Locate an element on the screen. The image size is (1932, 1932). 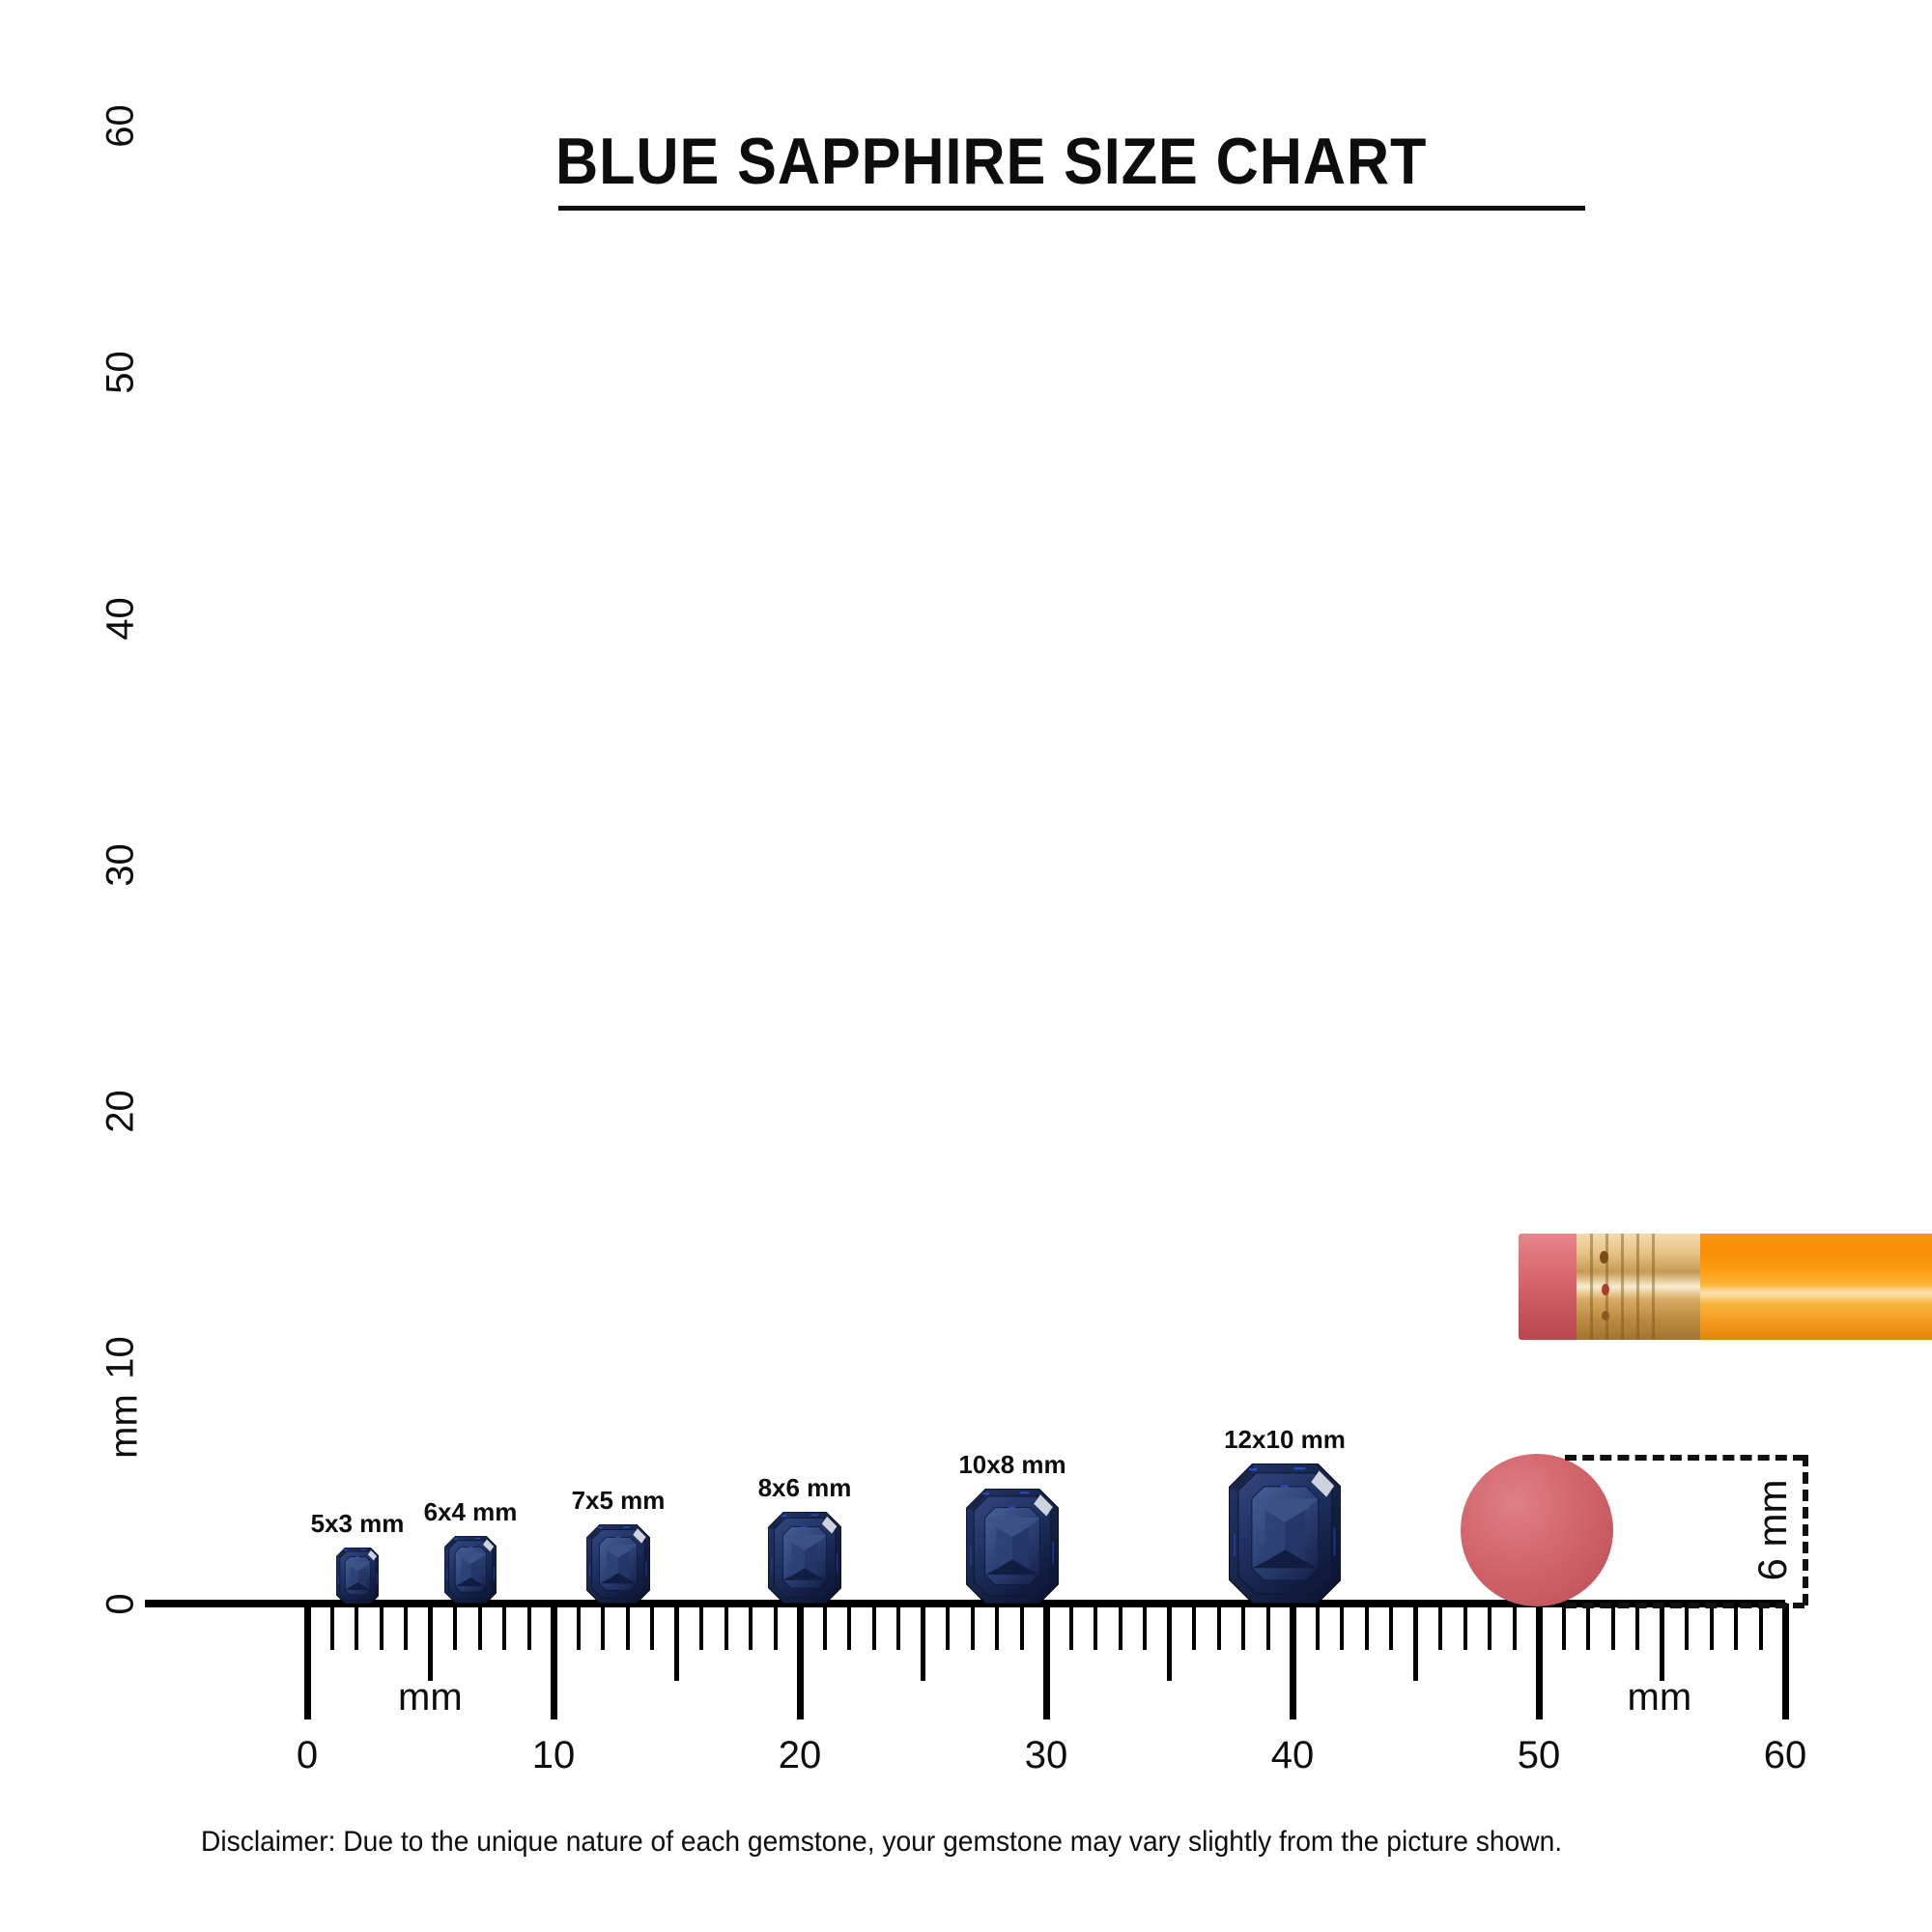
hruler-baseline is located at coordinates (1046, 1603).